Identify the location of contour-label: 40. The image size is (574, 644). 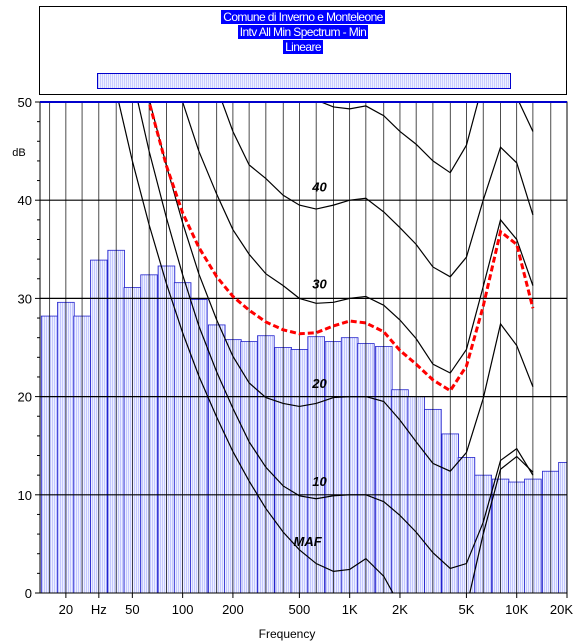
(319, 186).